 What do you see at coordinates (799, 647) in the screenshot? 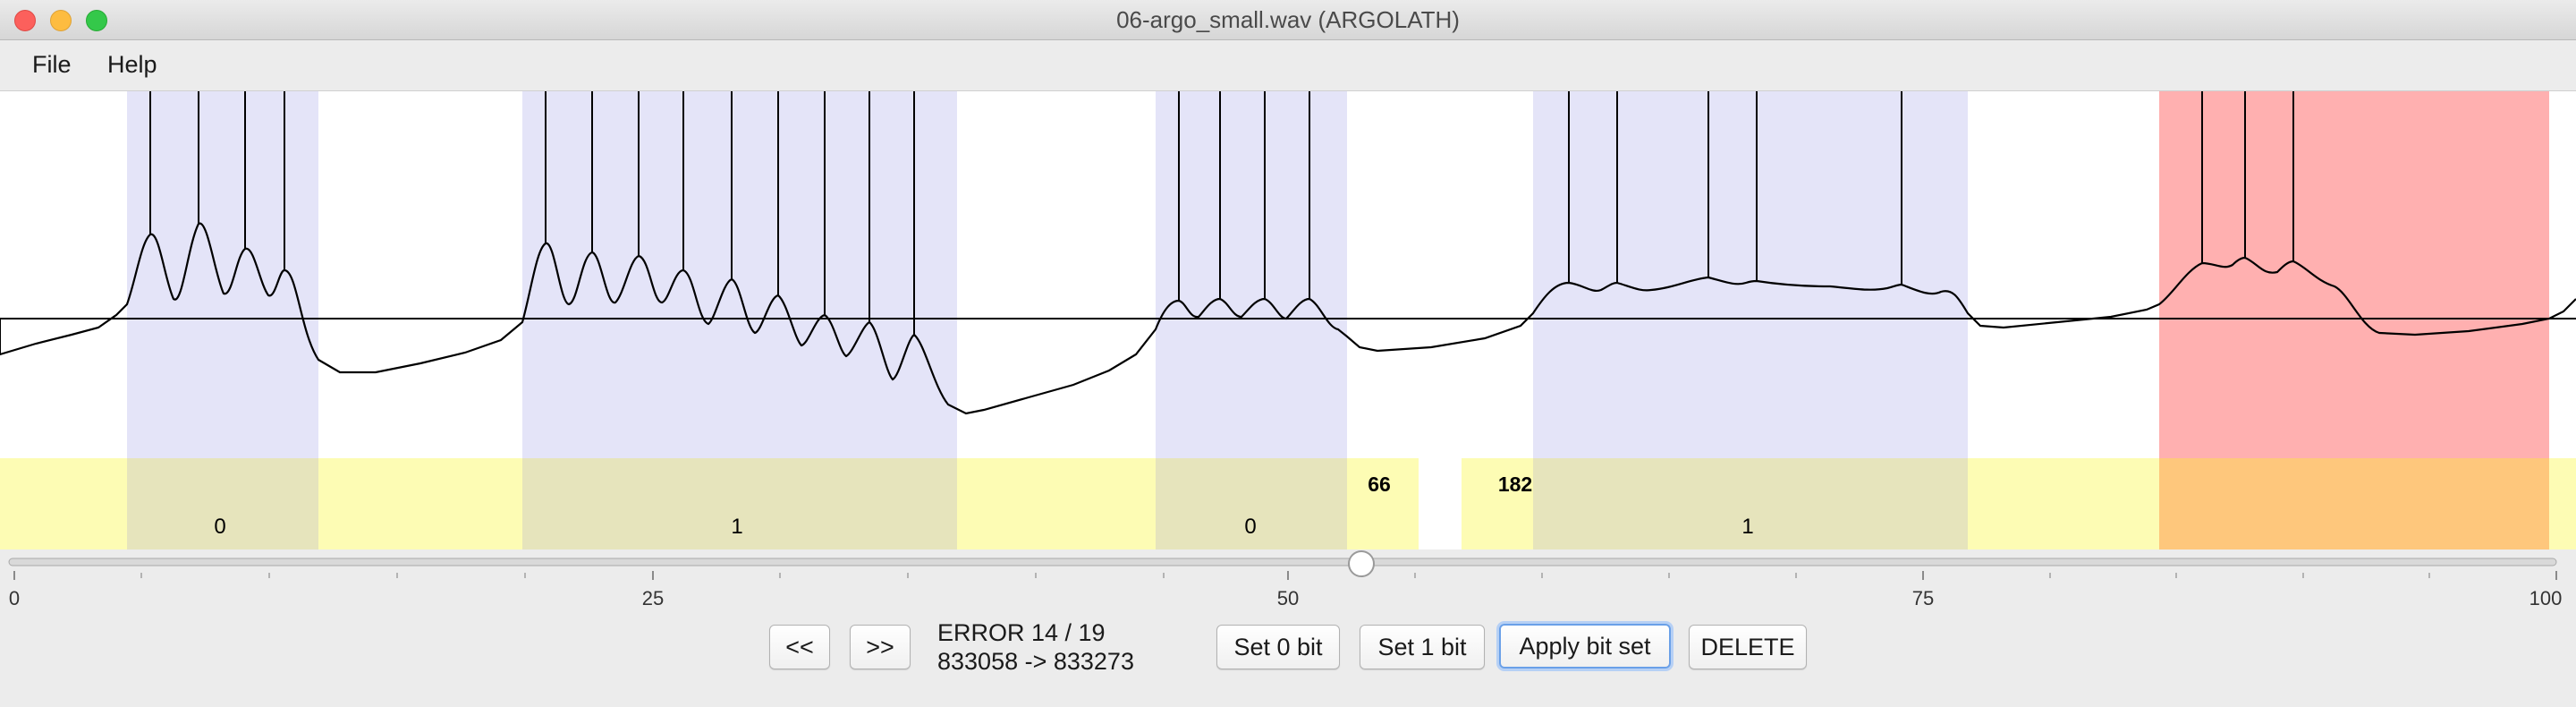
I see `previous-error-button: <<` at bounding box center [799, 647].